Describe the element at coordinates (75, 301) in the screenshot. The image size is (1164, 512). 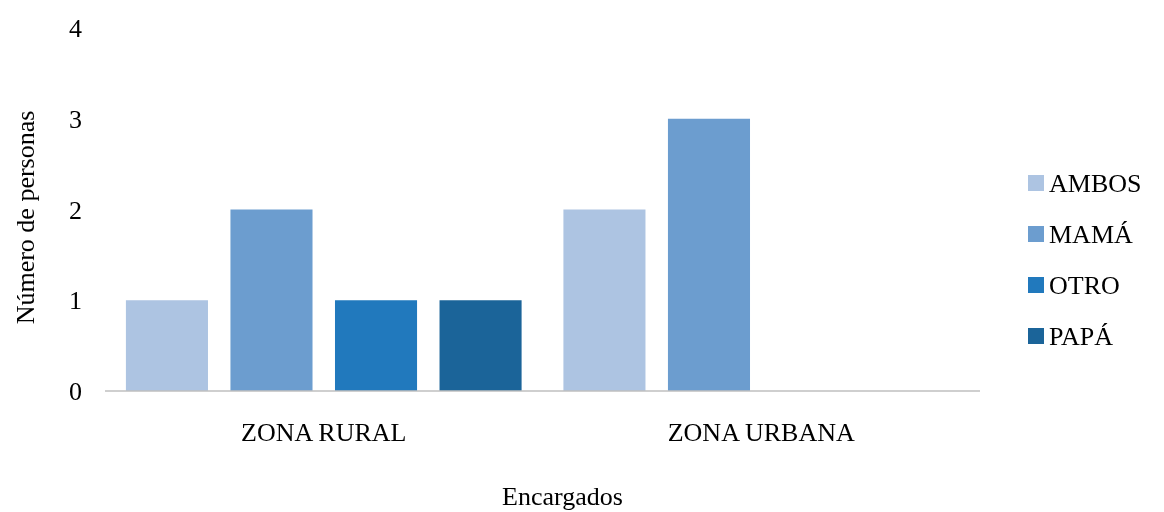
I see `y-tick-label: 1` at that location.